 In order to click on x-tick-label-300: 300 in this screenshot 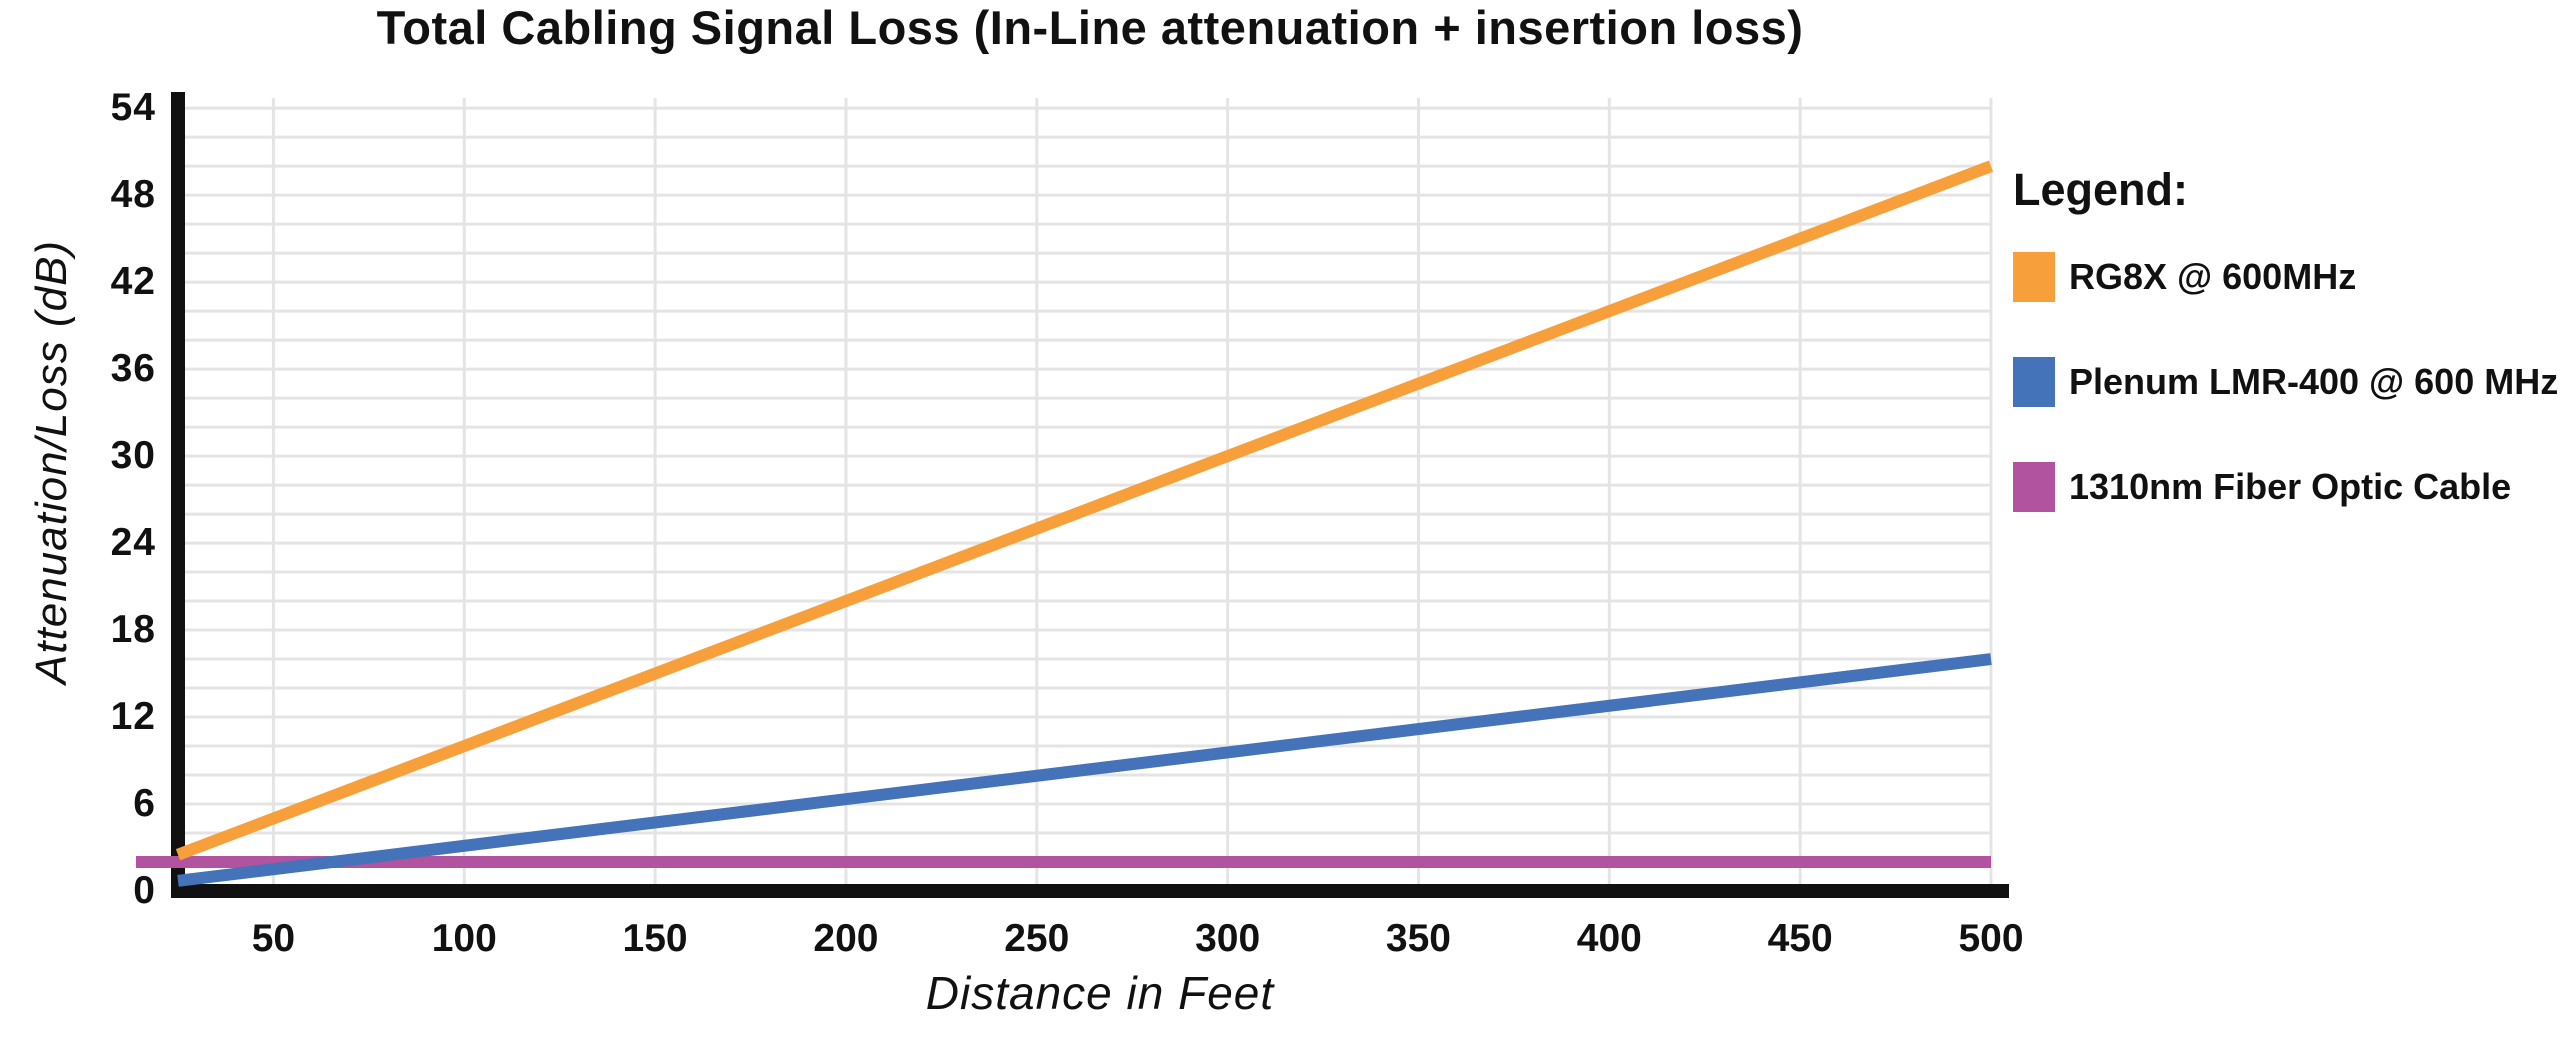, I will do `click(1228, 938)`.